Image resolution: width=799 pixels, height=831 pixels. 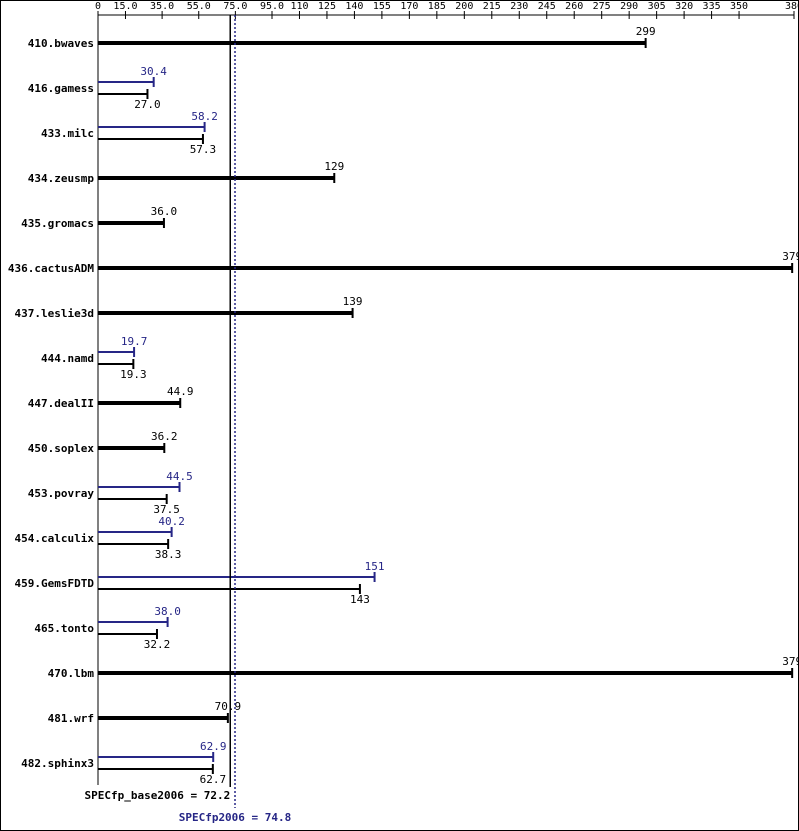 What do you see at coordinates (646, 31) in the screenshot?
I see `value-label: 299` at bounding box center [646, 31].